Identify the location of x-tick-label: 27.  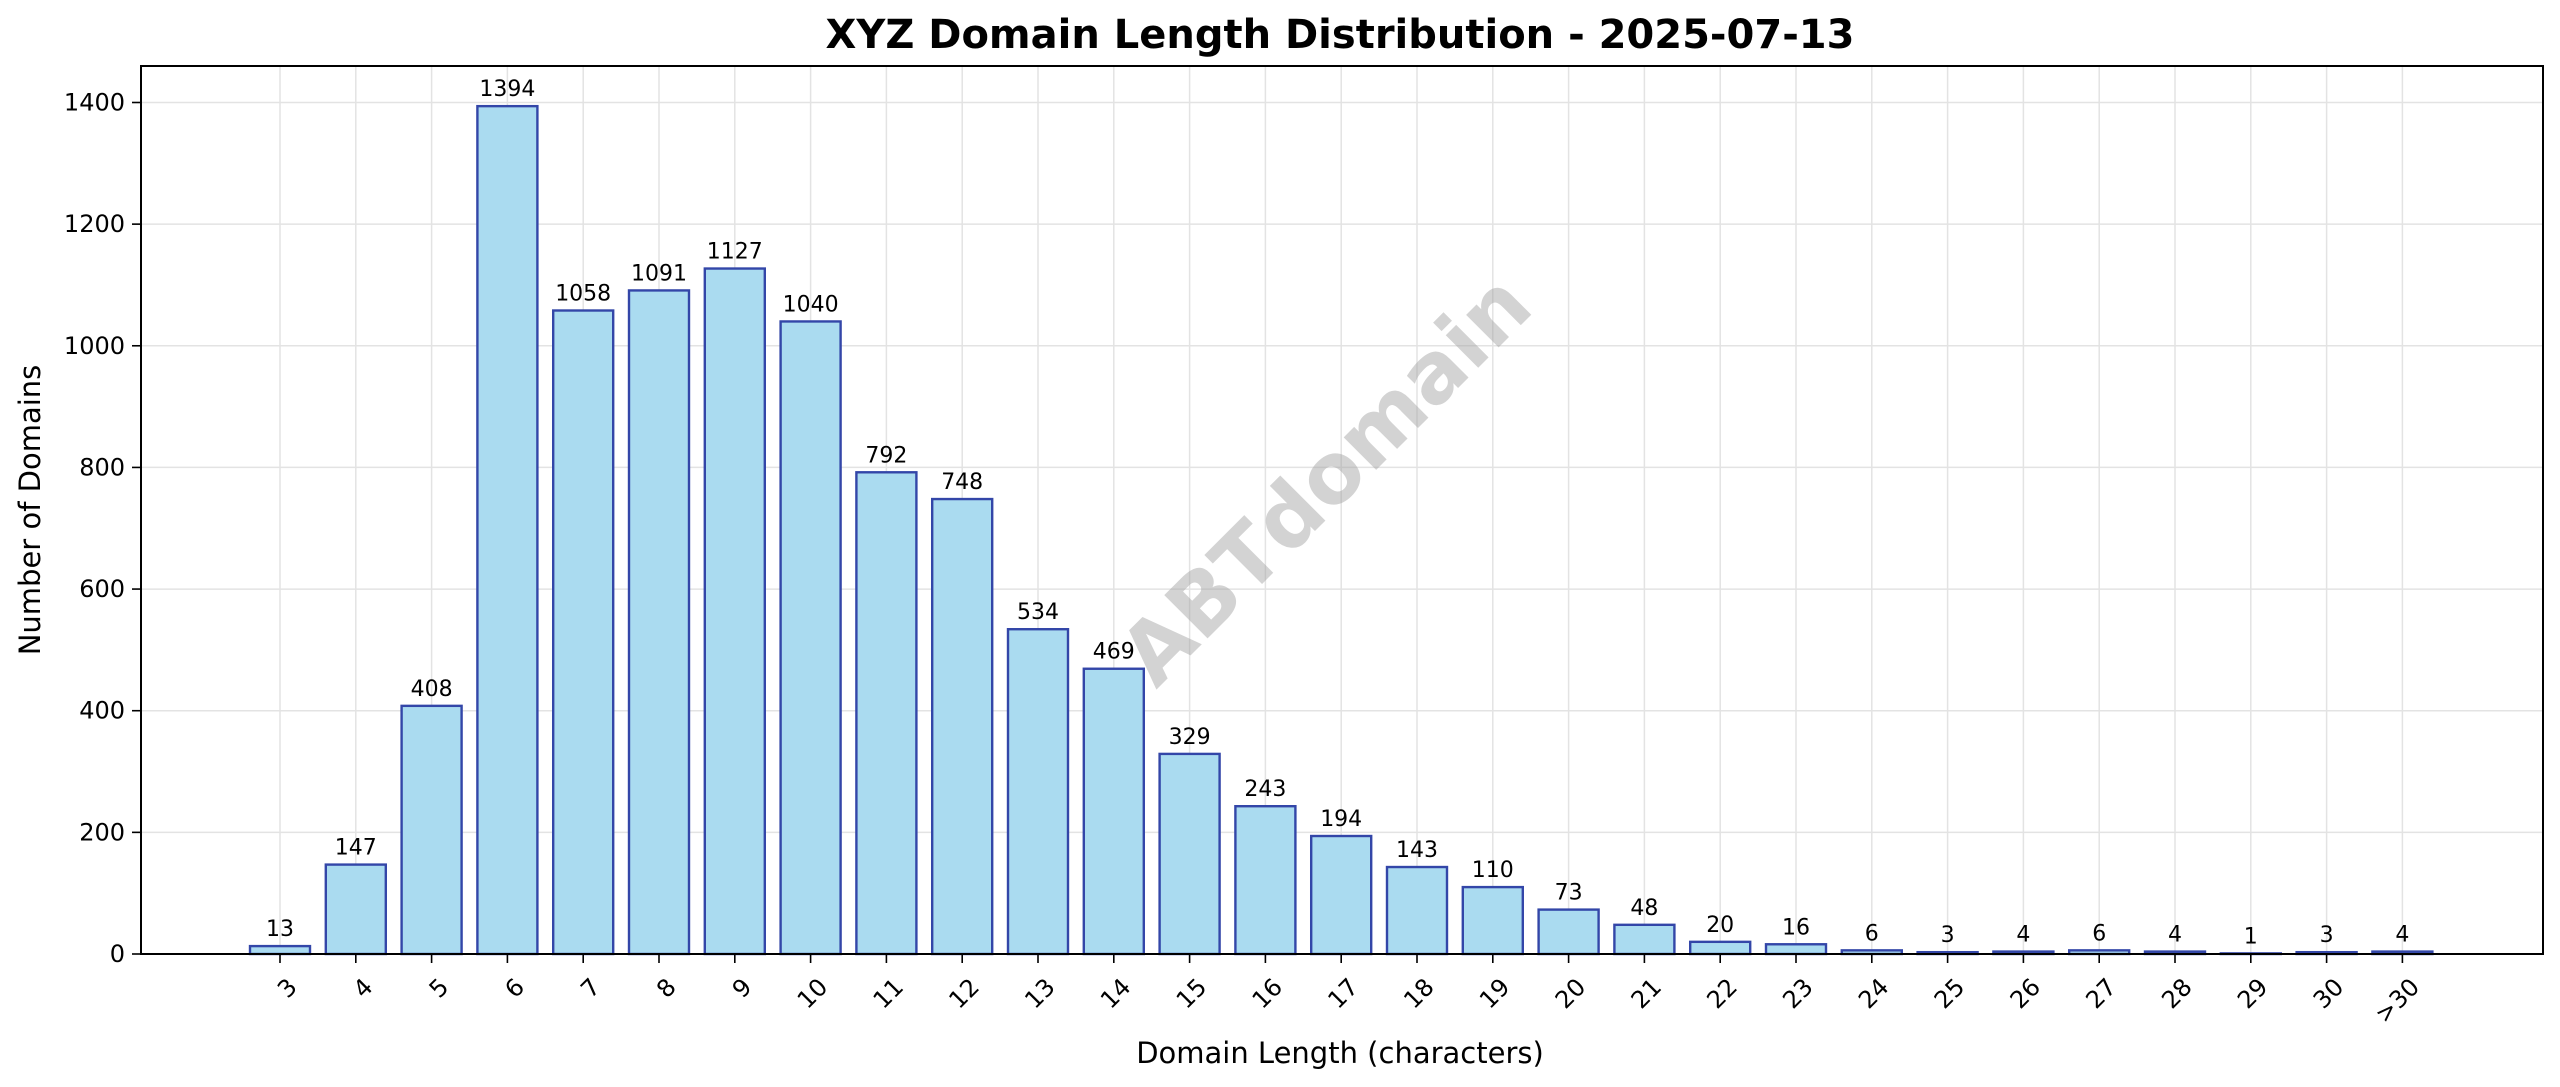
(2100, 993).